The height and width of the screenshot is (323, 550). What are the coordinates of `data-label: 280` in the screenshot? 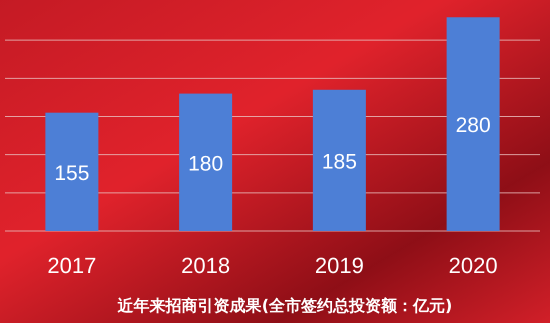 It's located at (473, 126).